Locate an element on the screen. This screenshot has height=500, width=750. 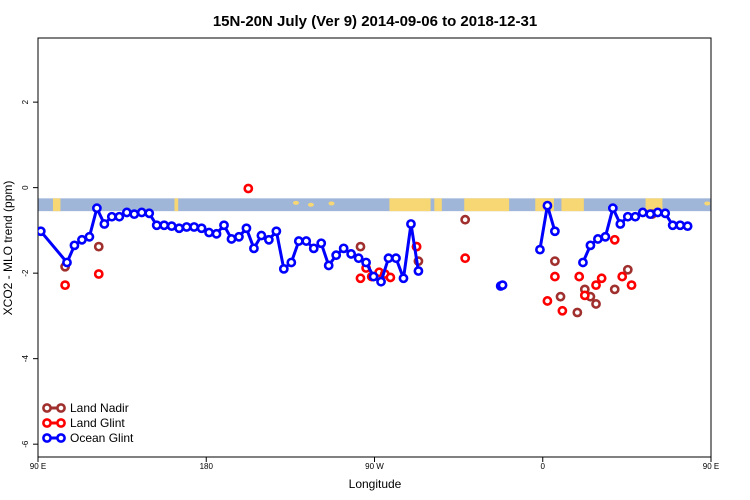
legend-label-ocean-glint: Ocean Glint is located at coordinates (102, 438).